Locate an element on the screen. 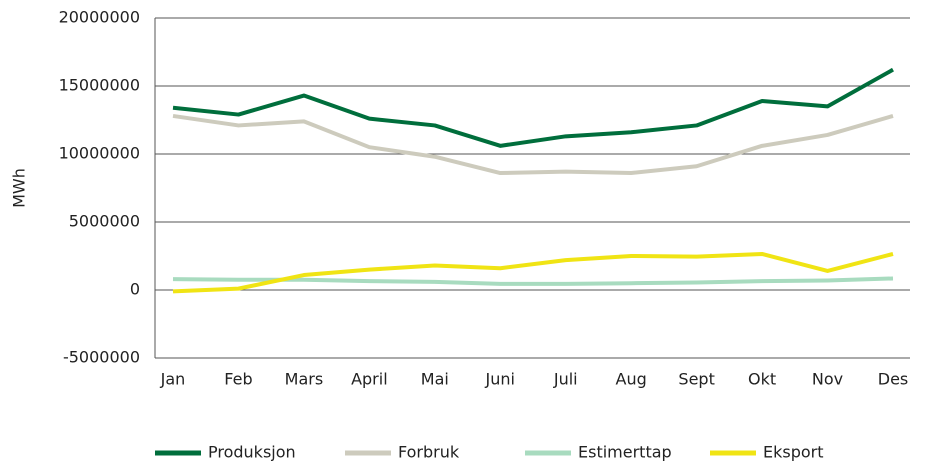  x-tick-label: Jan is located at coordinates (173, 379).